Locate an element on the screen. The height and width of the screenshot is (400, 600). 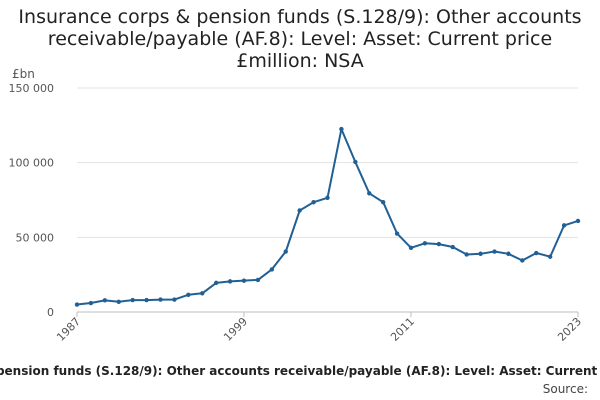
source-label: Source: is located at coordinates (565, 389).